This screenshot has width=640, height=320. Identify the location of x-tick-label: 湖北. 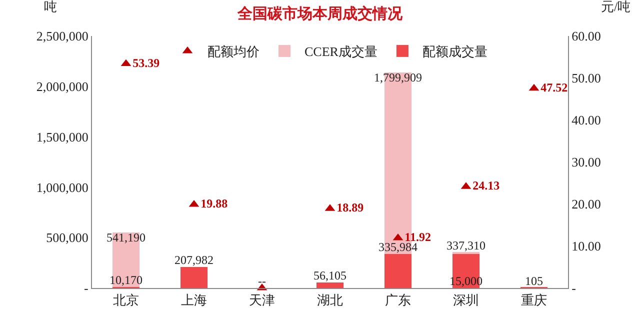
(330, 300).